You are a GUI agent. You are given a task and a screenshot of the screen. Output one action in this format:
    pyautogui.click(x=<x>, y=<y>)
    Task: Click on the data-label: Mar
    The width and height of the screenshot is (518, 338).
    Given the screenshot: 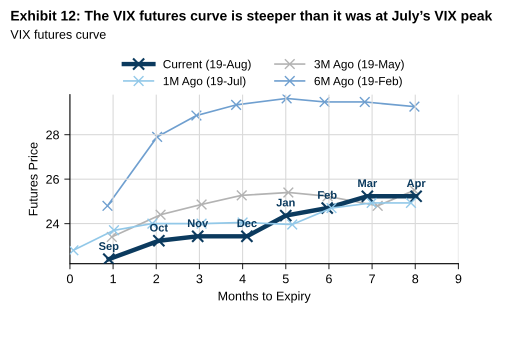 What is the action you would take?
    pyautogui.click(x=368, y=183)
    